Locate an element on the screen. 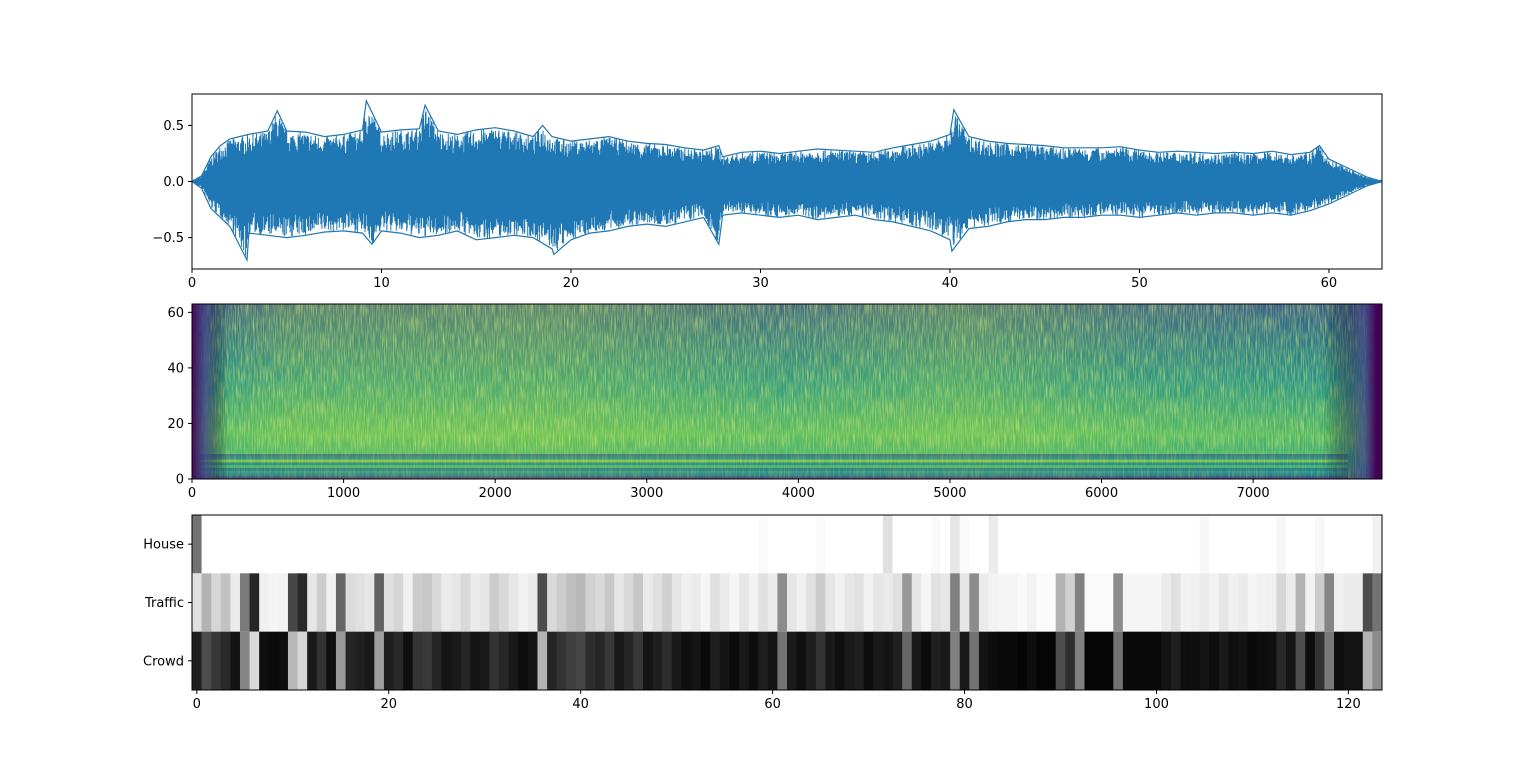 This screenshot has width=1536, height=775. spectrogram-x-axis: 0 1000 2000 3000 4000 5000 6000 7000 is located at coordinates (729, 490).